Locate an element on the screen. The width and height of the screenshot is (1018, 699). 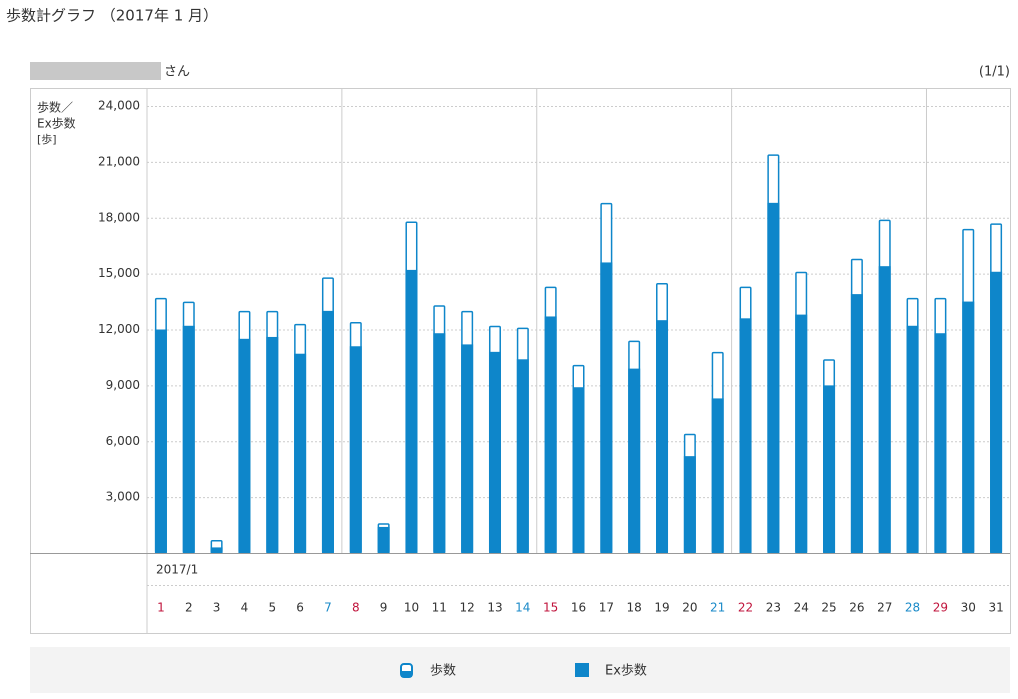
x-tick-label: 17 is located at coordinates (606, 608).